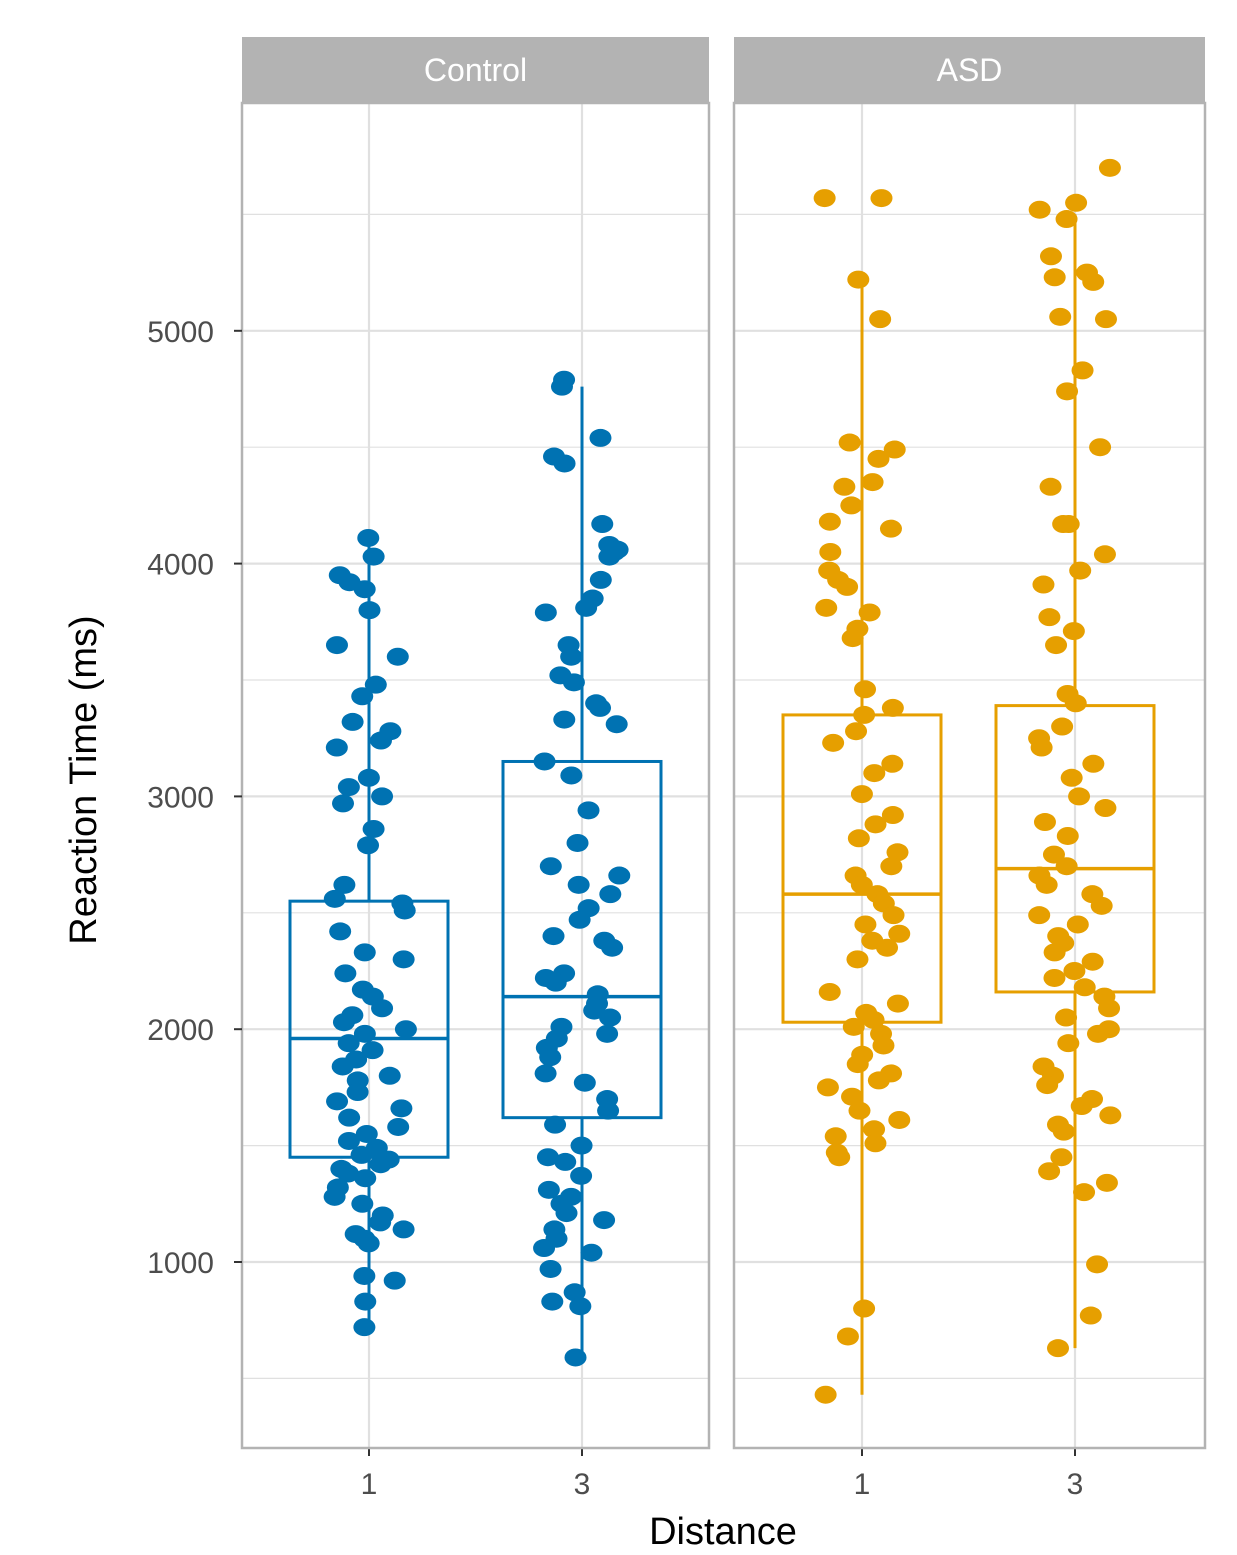  I want to click on facet-strip-control, so click(475, 70).